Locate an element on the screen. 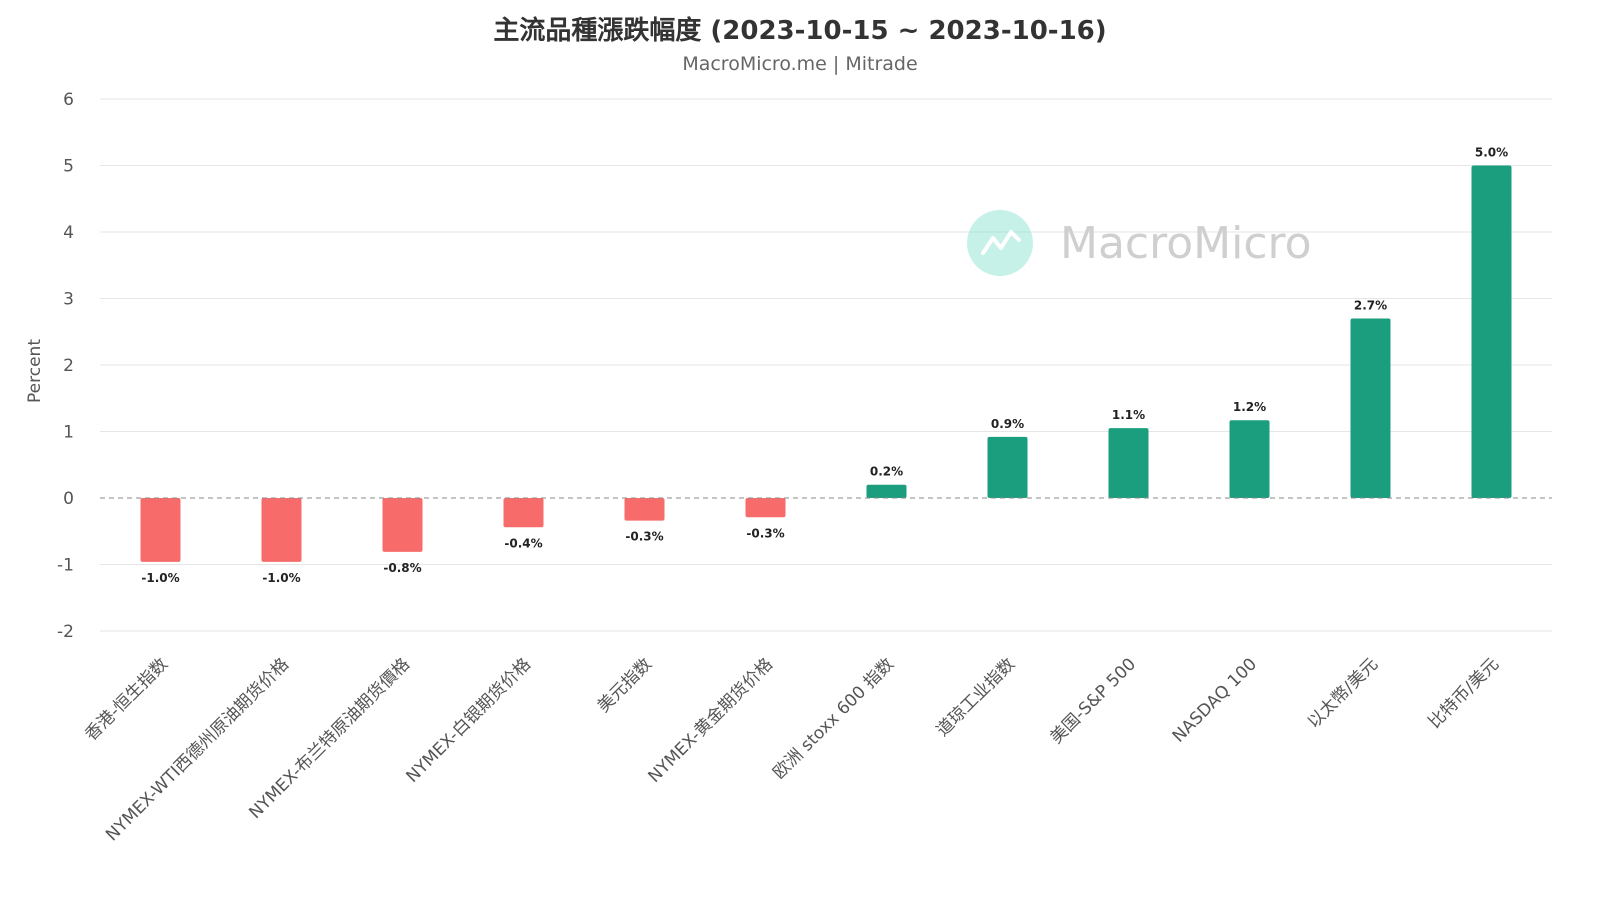 The height and width of the screenshot is (900, 1600). chart-title: 主流品種漲跌幅度 (2023-10-15 ~ 2023-10-16) is located at coordinates (800, 31).